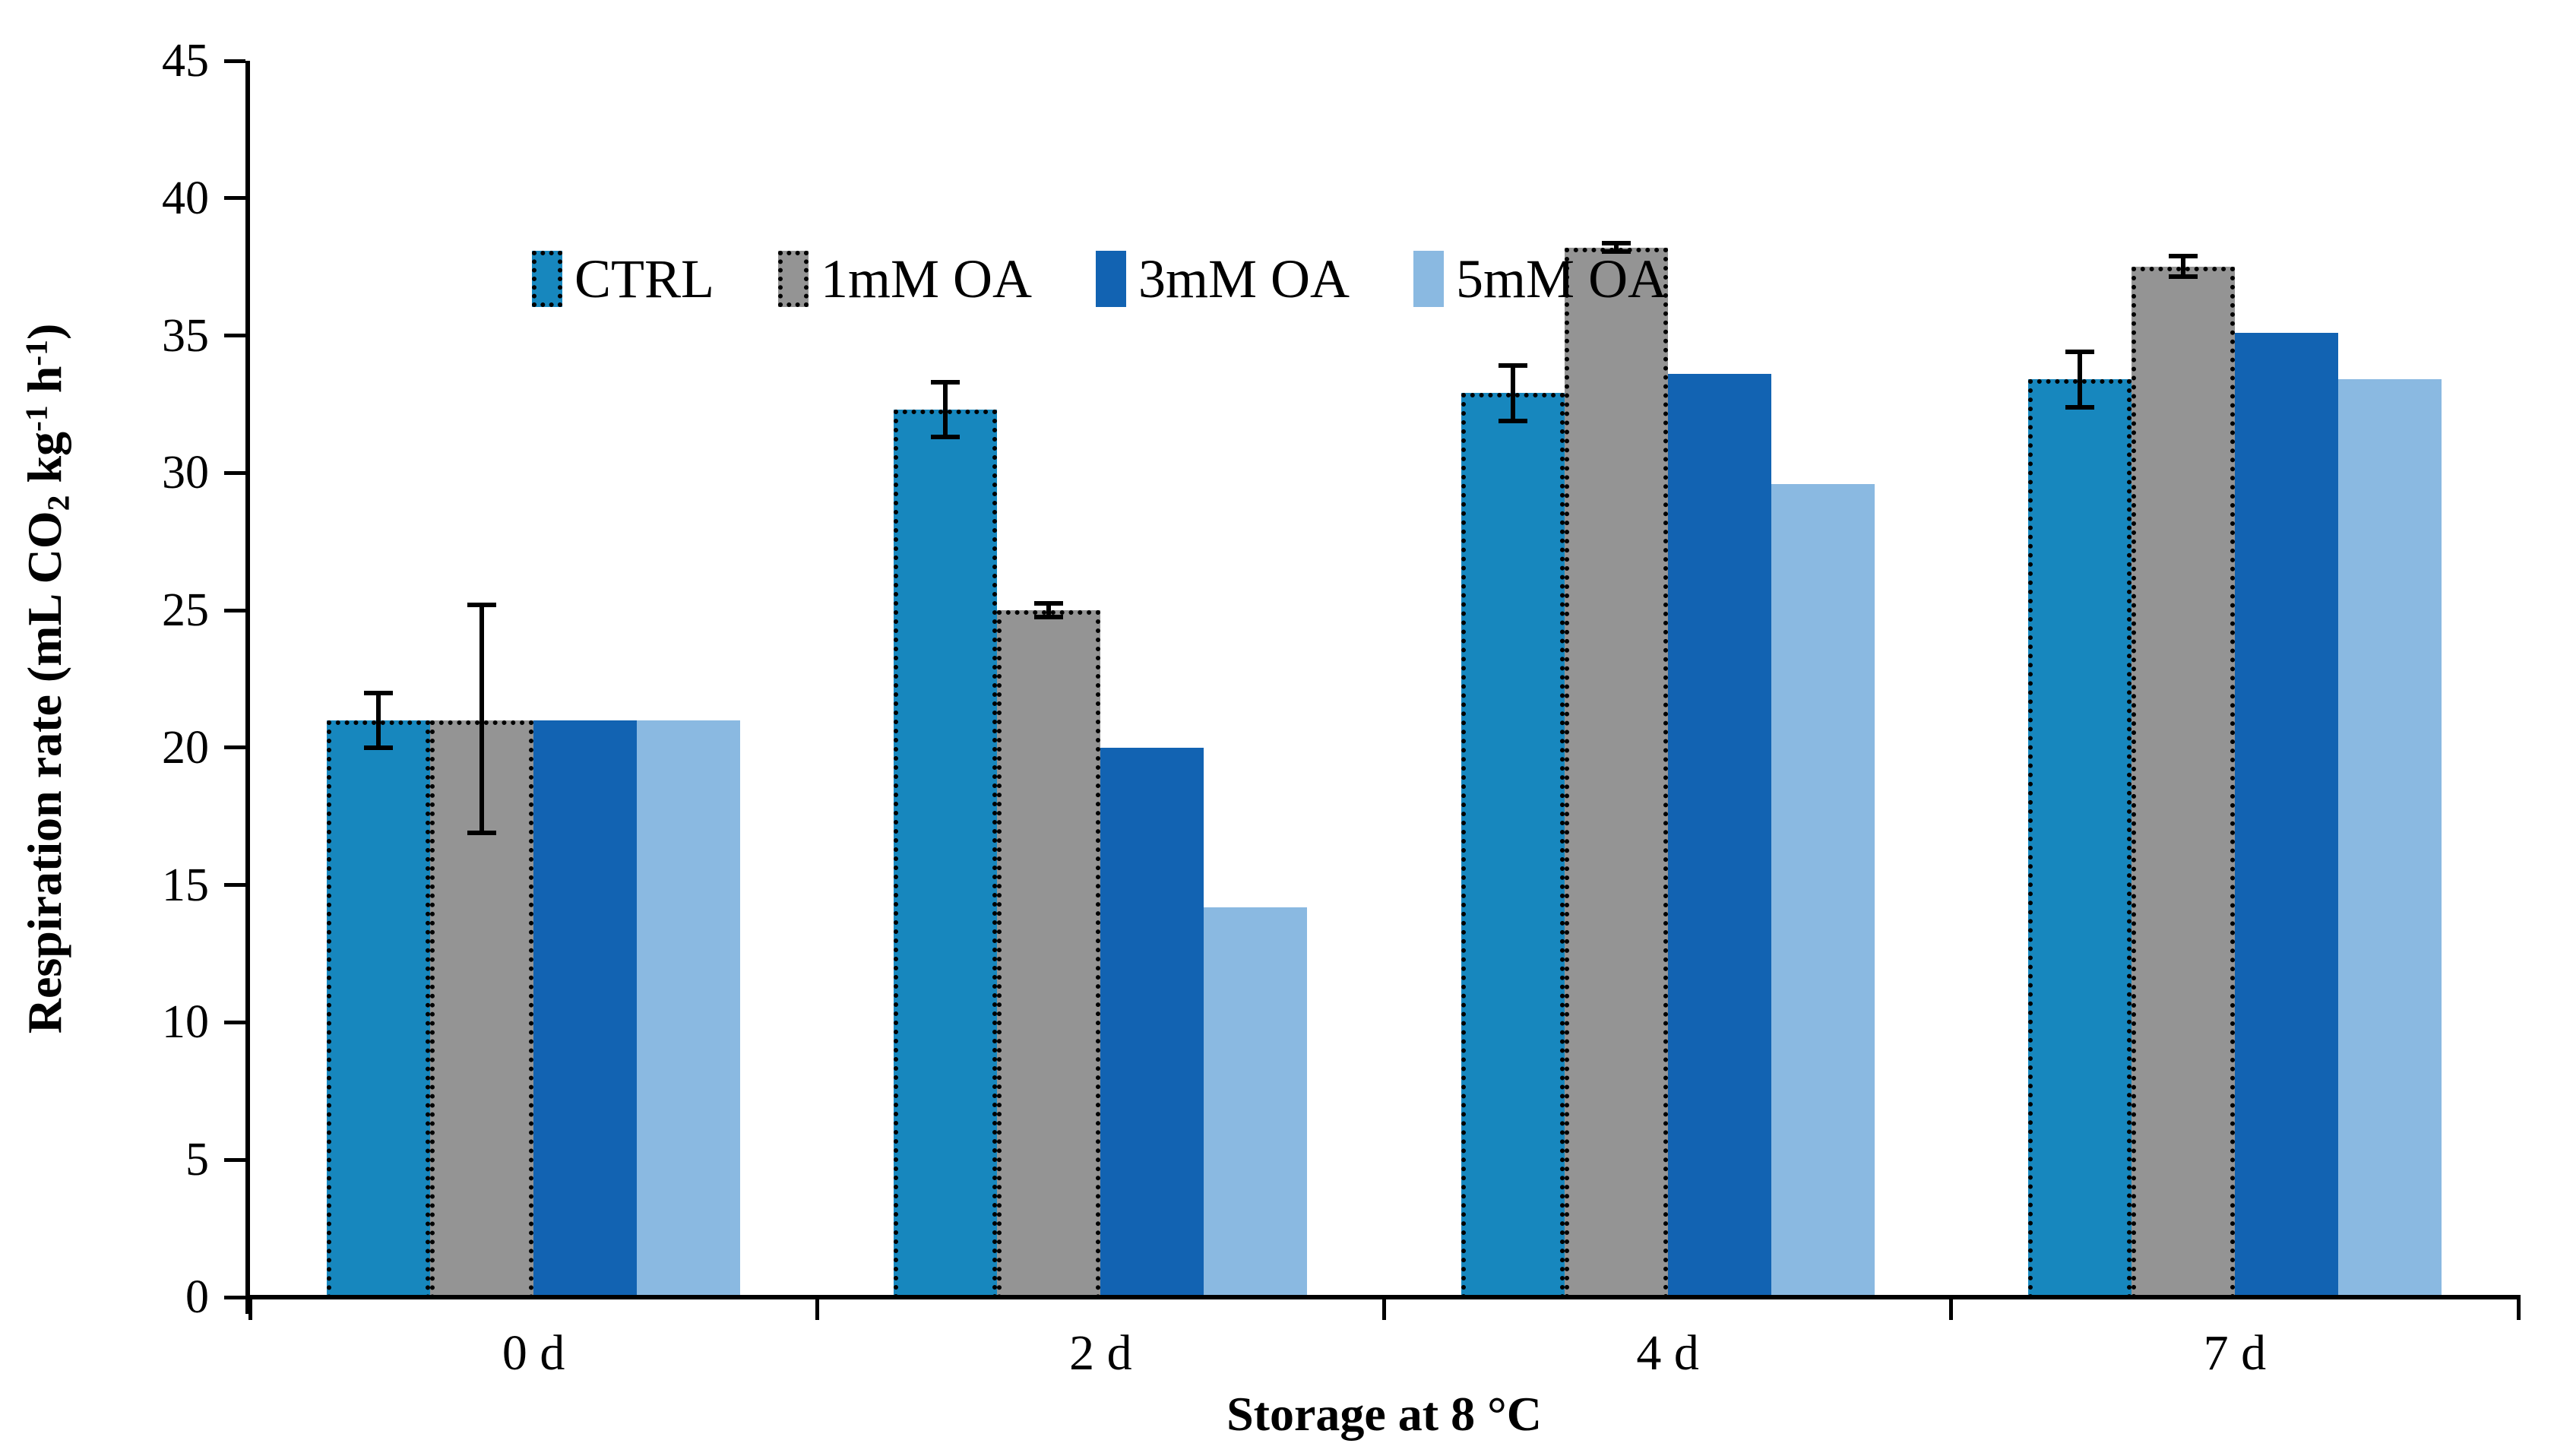 The image size is (2554, 1456). Describe the element at coordinates (44, 331) in the screenshot. I see `y-axis-title-segment: )` at that location.